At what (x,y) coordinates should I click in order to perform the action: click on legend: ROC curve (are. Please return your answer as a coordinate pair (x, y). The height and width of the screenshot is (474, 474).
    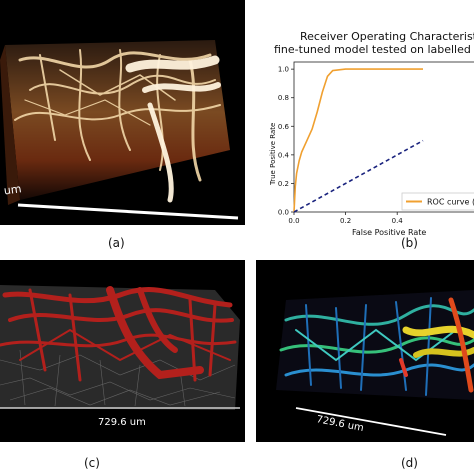
    Looking at the image, I should click on (437, 201).